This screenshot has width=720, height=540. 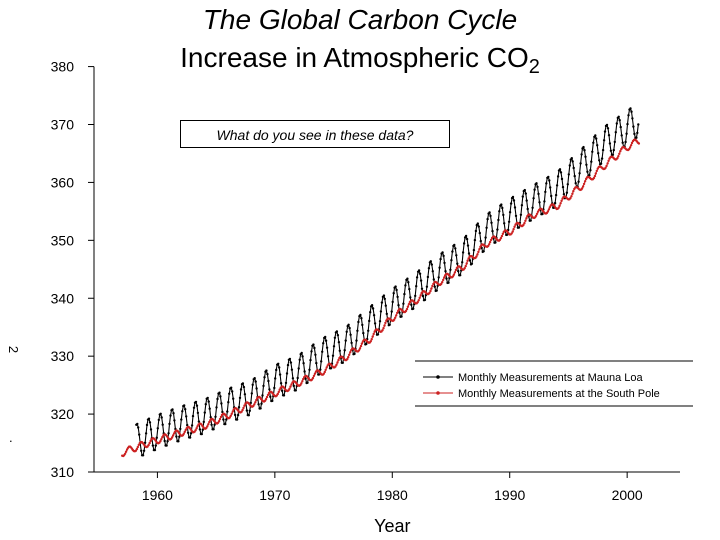 What do you see at coordinates (63, 67) in the screenshot?
I see `y-tick-label-380: 380` at bounding box center [63, 67].